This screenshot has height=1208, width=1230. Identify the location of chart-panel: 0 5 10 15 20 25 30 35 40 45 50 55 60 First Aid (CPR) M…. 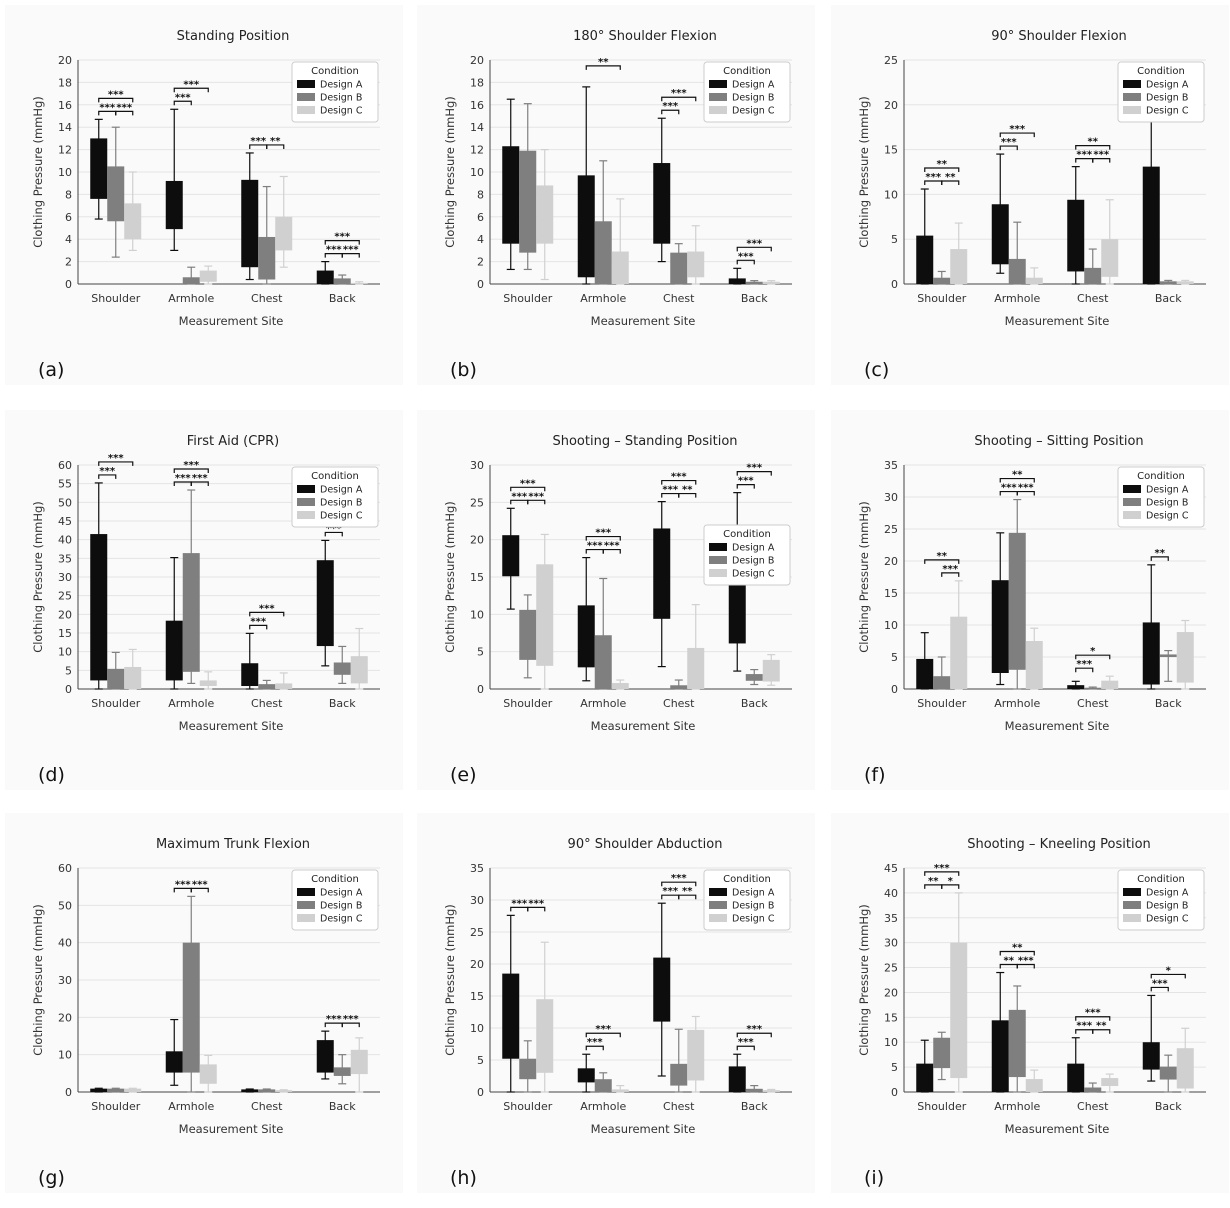
(204, 600).